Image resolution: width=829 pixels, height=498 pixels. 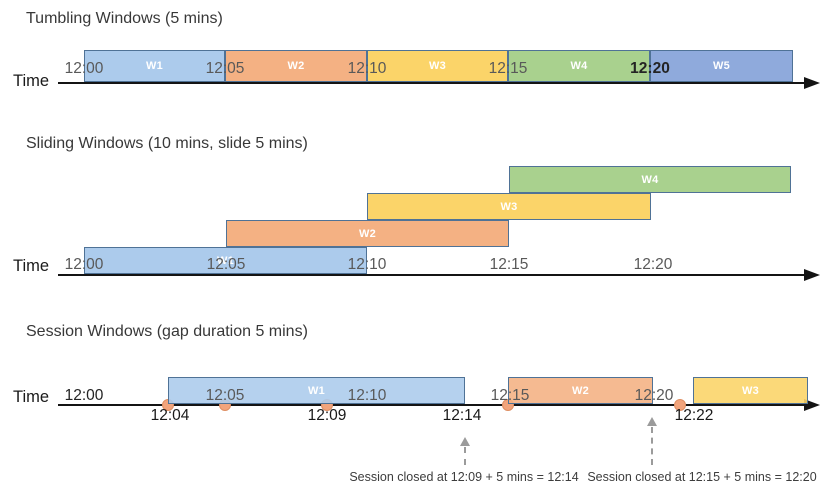 I want to click on event-time-label: 12:04, so click(x=170, y=415).